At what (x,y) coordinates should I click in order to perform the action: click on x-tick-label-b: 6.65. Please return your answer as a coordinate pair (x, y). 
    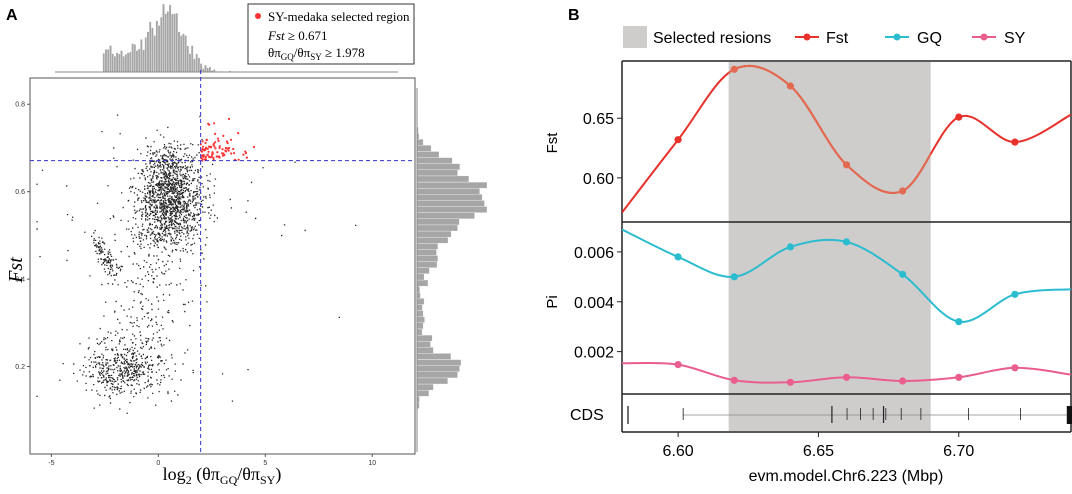
    Looking at the image, I should click on (818, 451).